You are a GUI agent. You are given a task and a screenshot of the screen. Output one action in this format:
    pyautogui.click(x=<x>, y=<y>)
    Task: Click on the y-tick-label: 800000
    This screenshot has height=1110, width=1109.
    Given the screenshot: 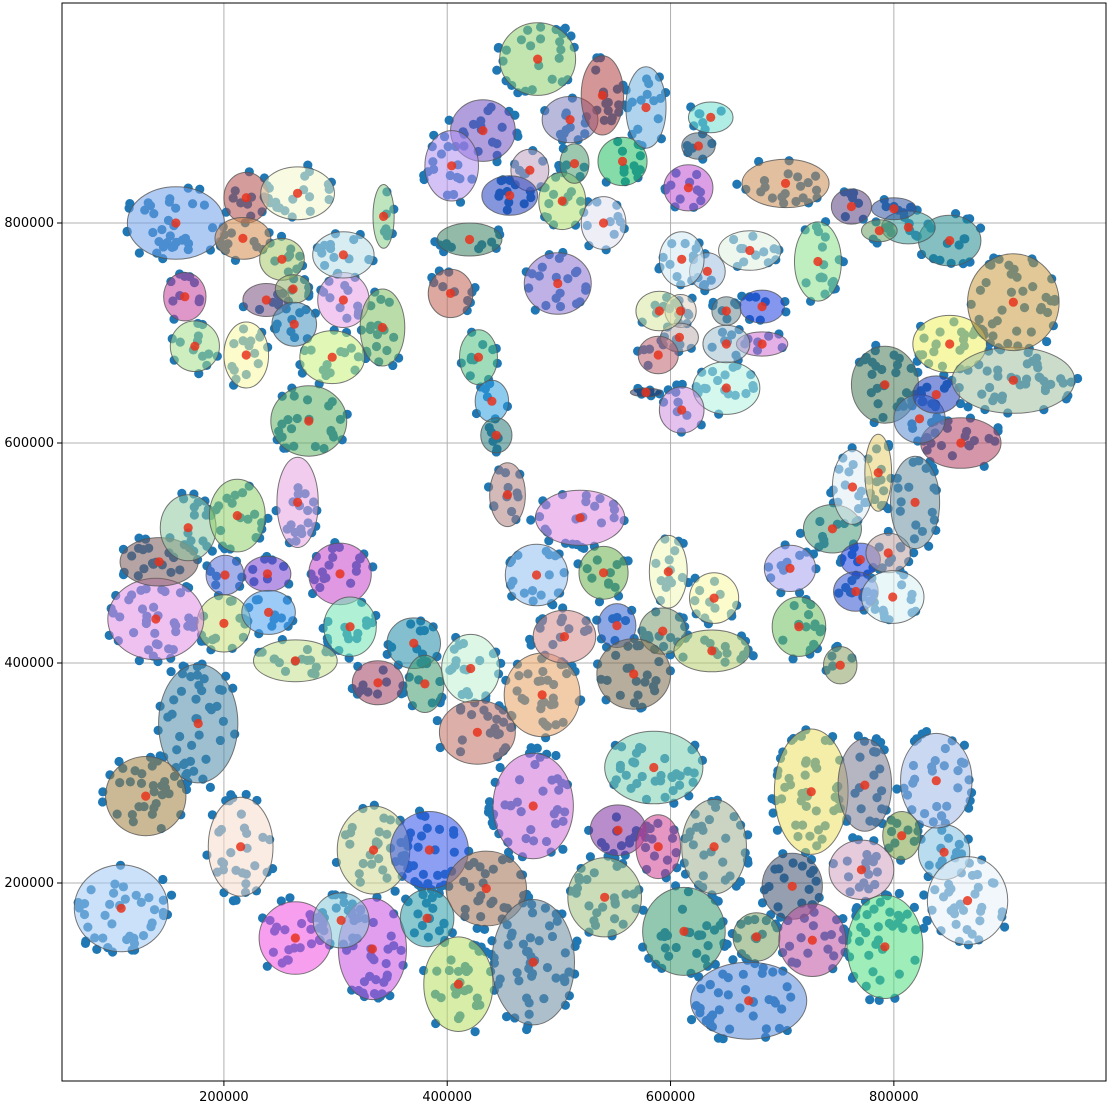 What is the action you would take?
    pyautogui.click(x=29, y=223)
    